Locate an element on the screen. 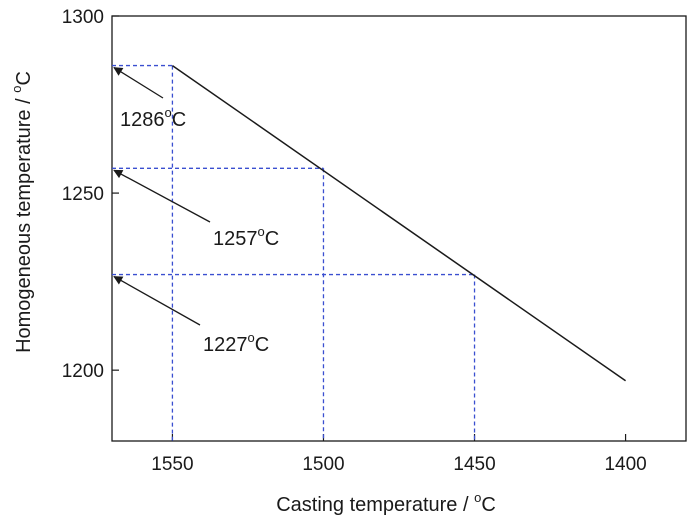  annotation-label: 1286oC is located at coordinates (153, 118).